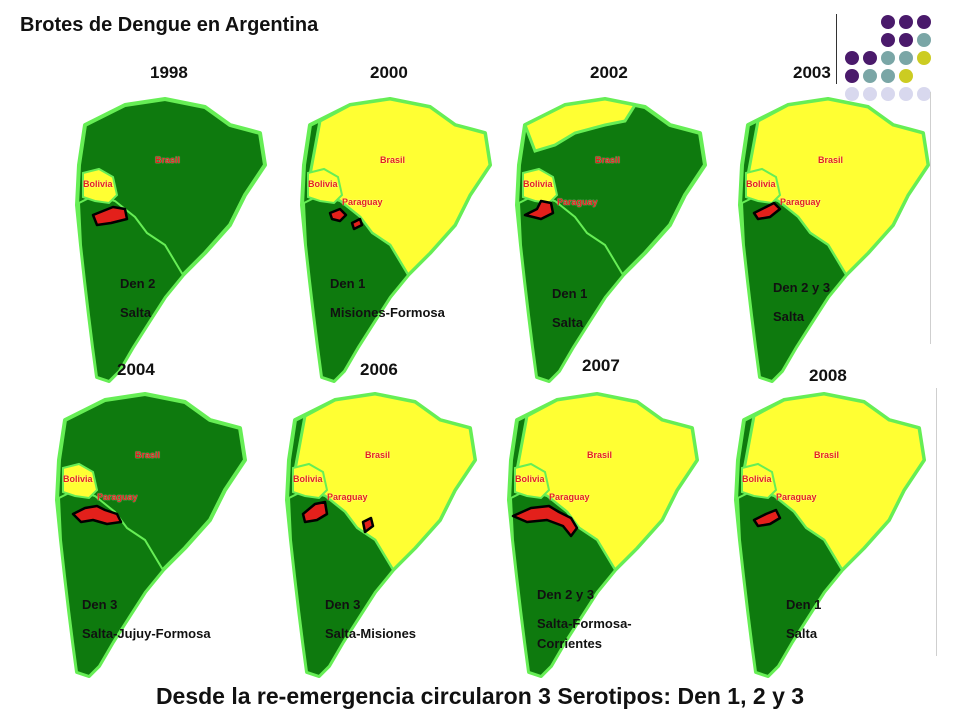 The height and width of the screenshot is (720, 960). Describe the element at coordinates (584, 623) in the screenshot. I see `region-label: Salta-Formosa-` at that location.